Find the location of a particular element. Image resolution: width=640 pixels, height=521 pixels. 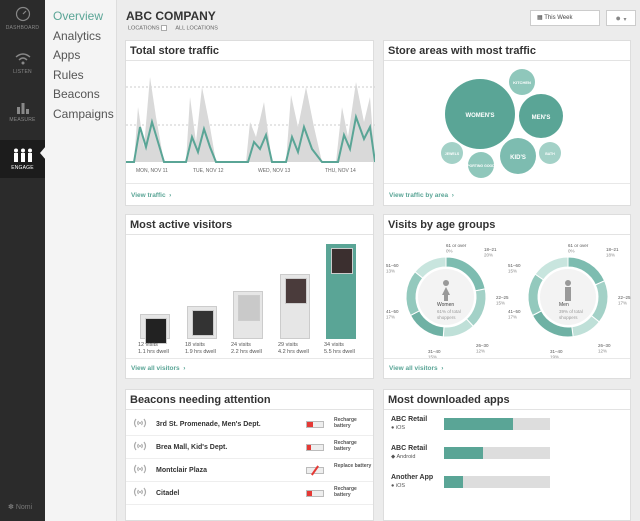

rail-label-engage: ENGAGE is located at coordinates (22, 168).